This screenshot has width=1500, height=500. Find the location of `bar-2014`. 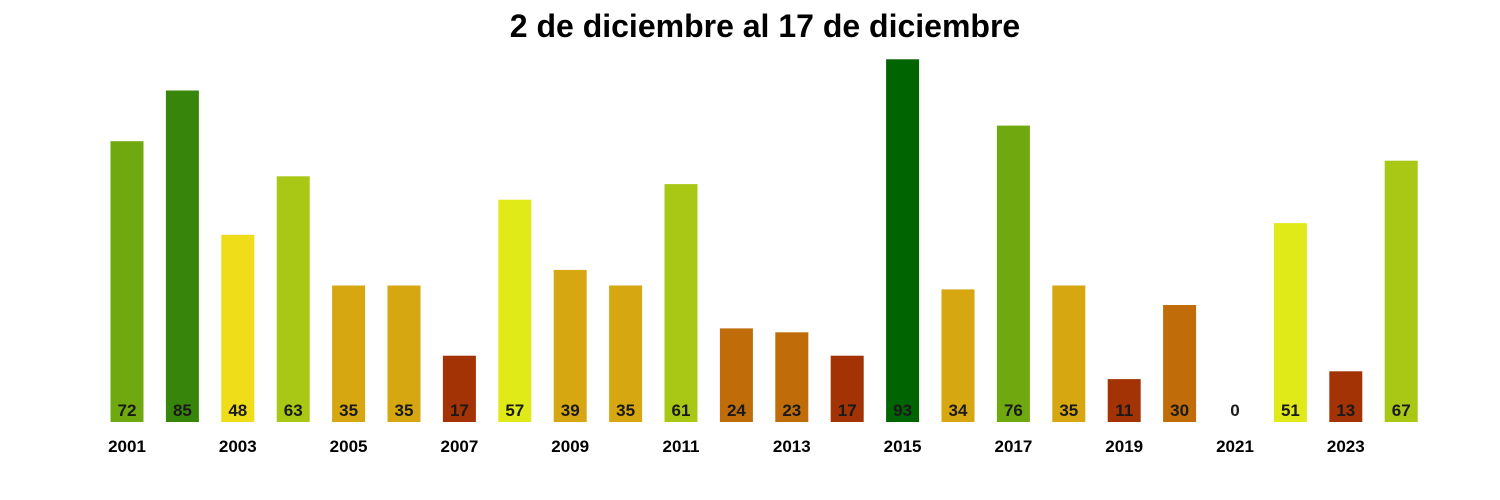

bar-2014 is located at coordinates (847, 388).